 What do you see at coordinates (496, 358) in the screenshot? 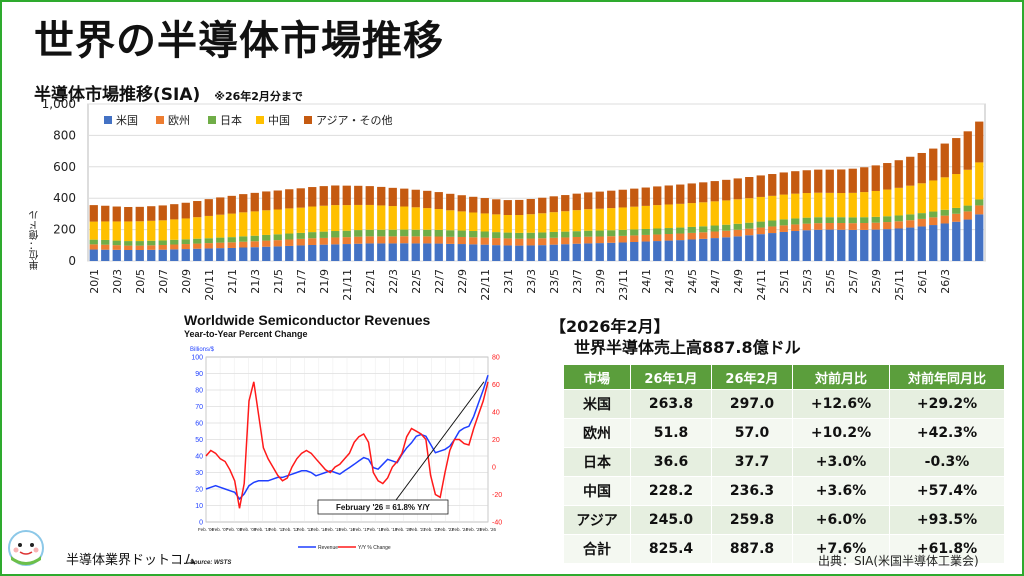
I see `wsts-y2-tick: 80` at bounding box center [496, 358].